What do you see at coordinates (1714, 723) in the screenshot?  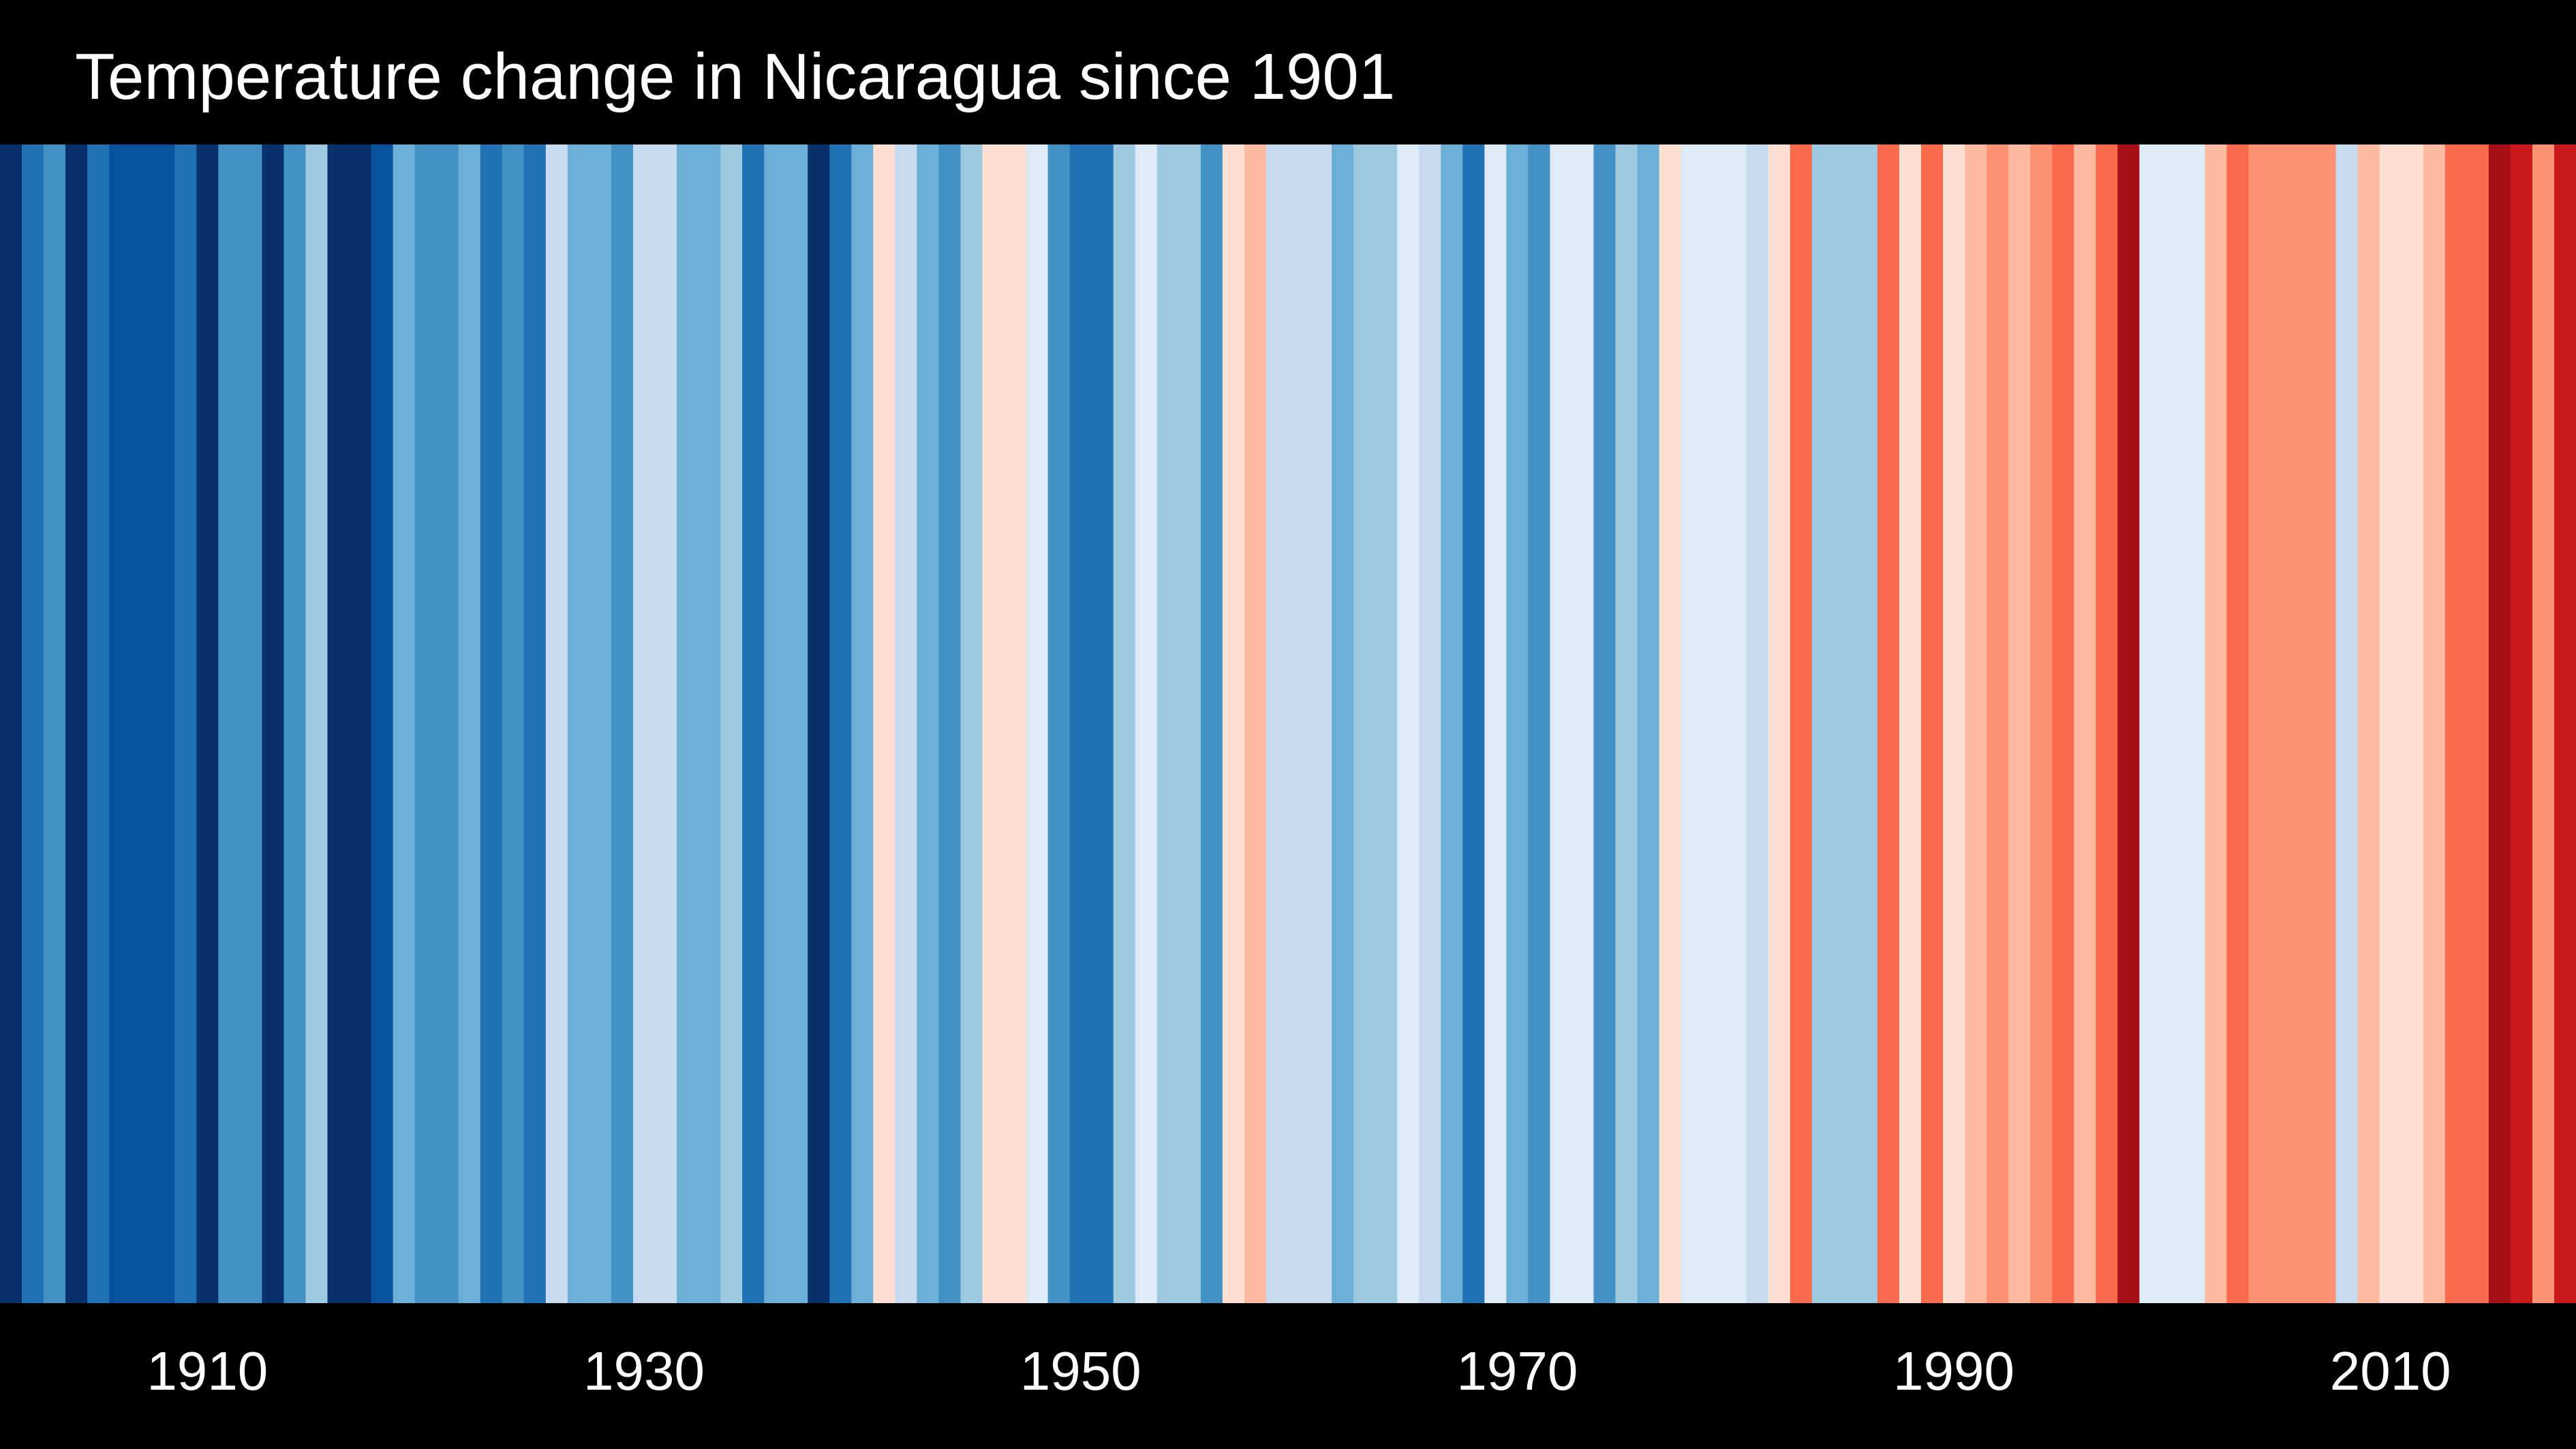 I see `stripe-1979` at bounding box center [1714, 723].